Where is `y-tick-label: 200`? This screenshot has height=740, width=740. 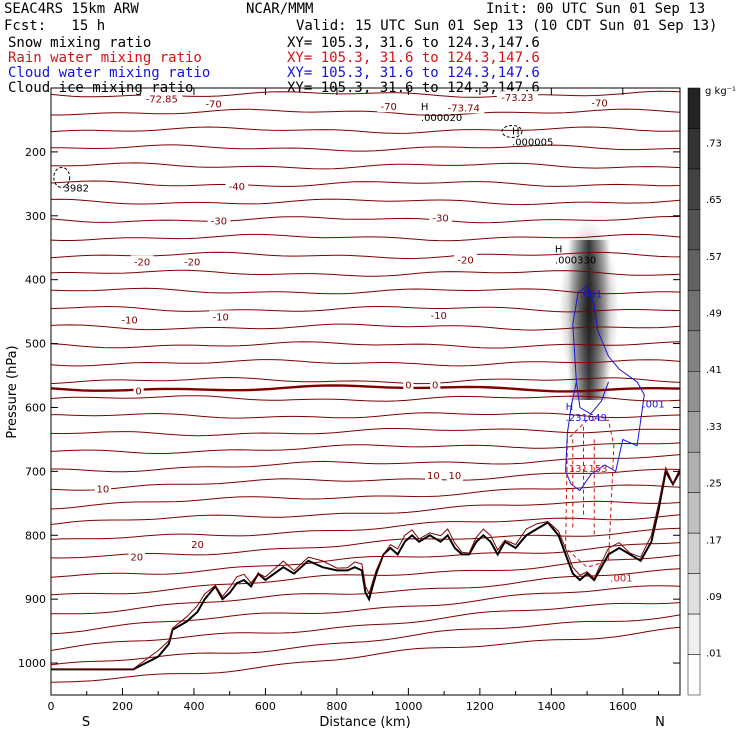
y-tick-label: 200 is located at coordinates (35, 152).